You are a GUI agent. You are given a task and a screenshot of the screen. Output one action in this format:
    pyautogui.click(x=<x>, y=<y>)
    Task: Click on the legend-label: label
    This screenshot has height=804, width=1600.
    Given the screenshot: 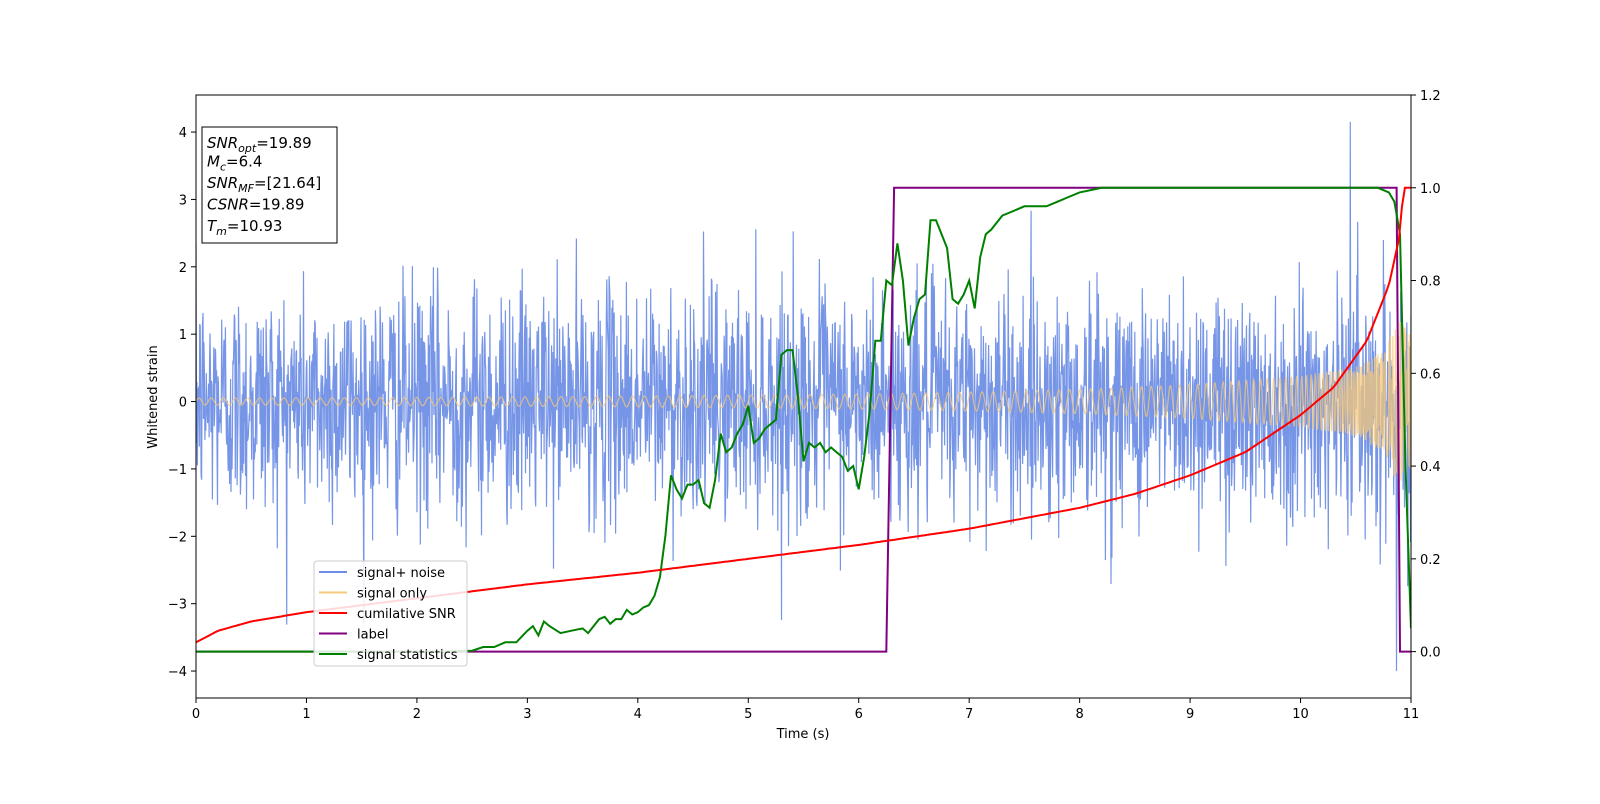 What is the action you would take?
    pyautogui.click(x=372, y=635)
    